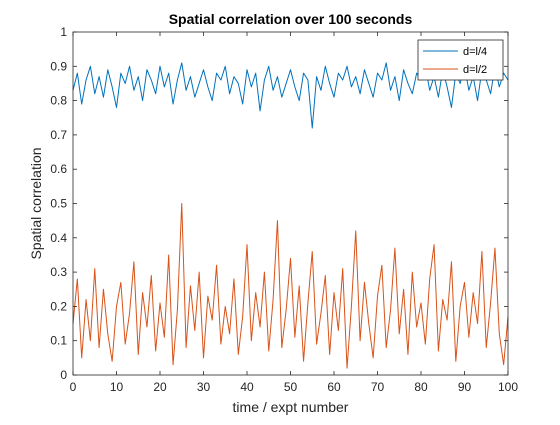  Describe the element at coordinates (58, 204) in the screenshot. I see `y-tick-label: 0.5` at that location.